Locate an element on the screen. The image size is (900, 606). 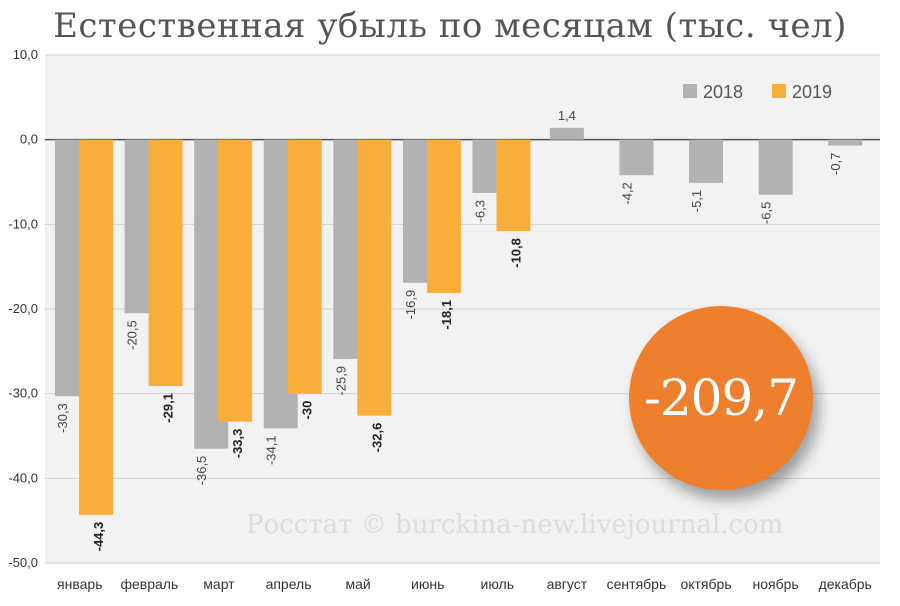
x-tick-label: октябрь is located at coordinates (705, 584).